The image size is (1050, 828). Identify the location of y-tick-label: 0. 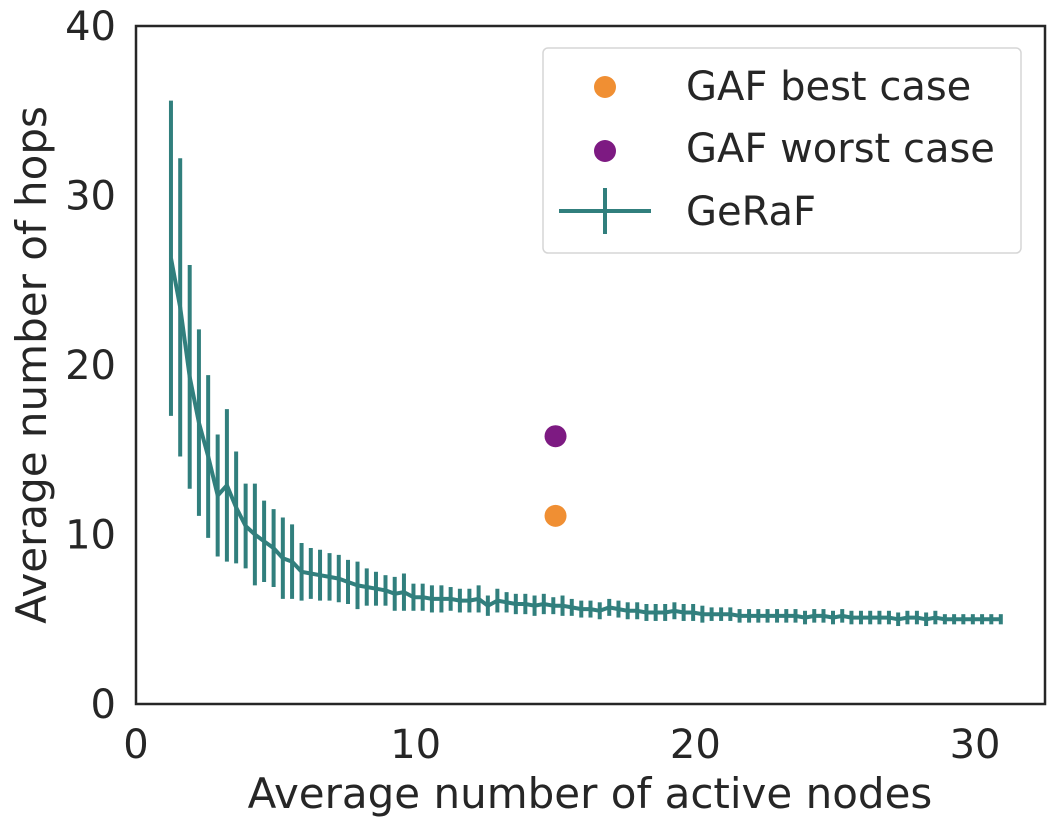
(103, 705).